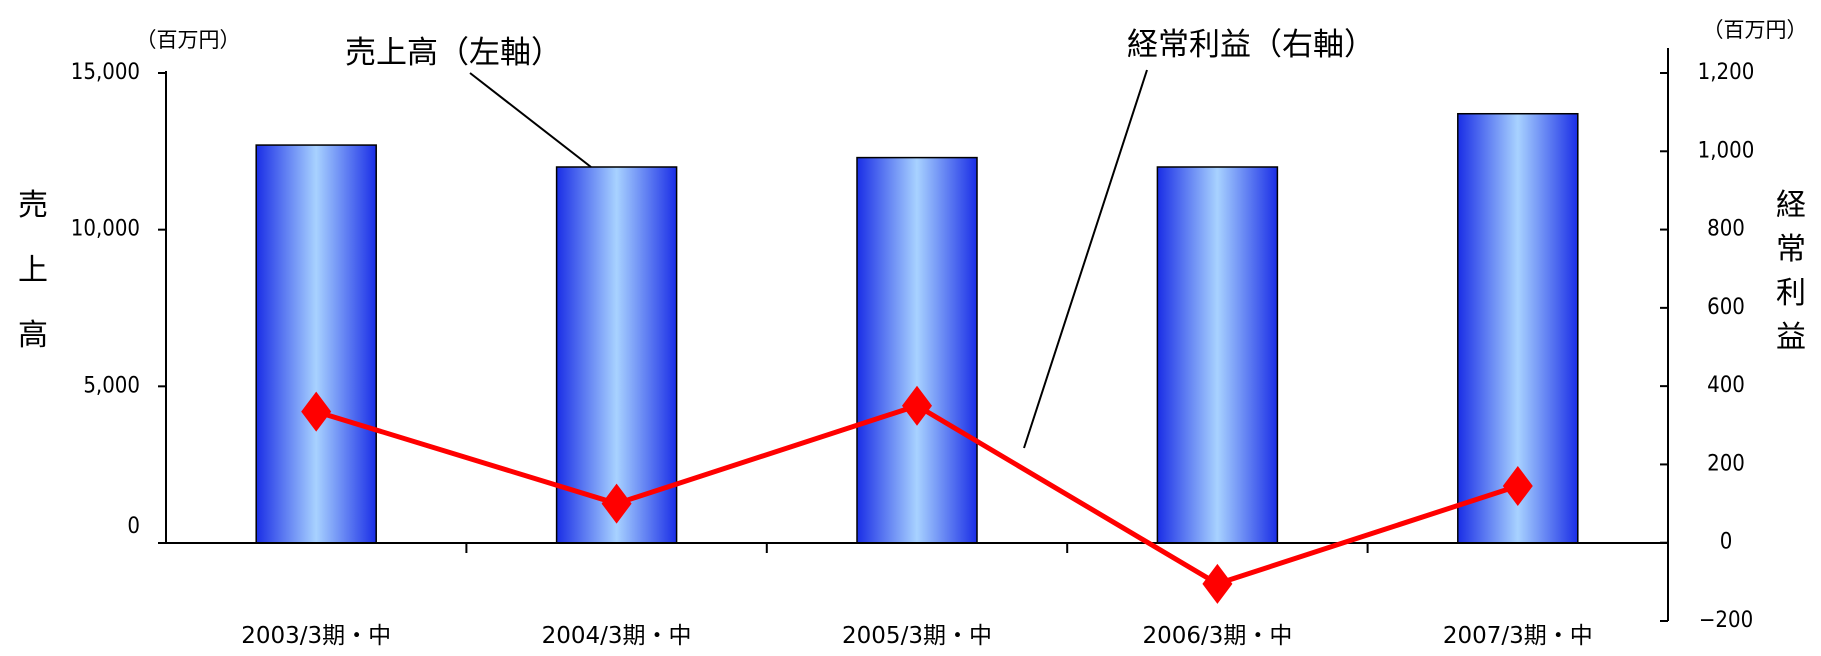 This screenshot has width=1821, height=656. I want to click on profit-annotation: 経常利益（右軸）, so click(1251, 45).